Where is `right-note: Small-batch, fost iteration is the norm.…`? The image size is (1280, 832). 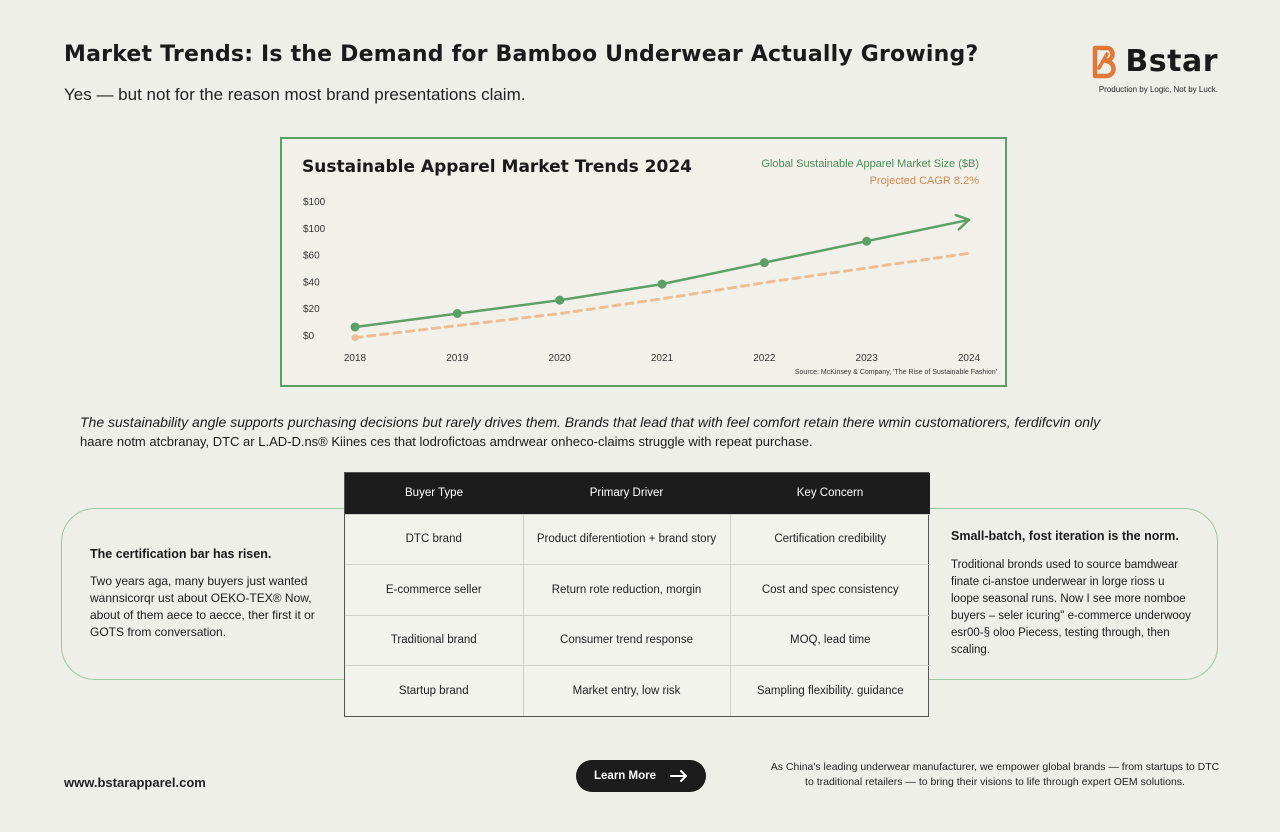 right-note: Small-batch, fost iteration is the norm.… is located at coordinates (1071, 594).